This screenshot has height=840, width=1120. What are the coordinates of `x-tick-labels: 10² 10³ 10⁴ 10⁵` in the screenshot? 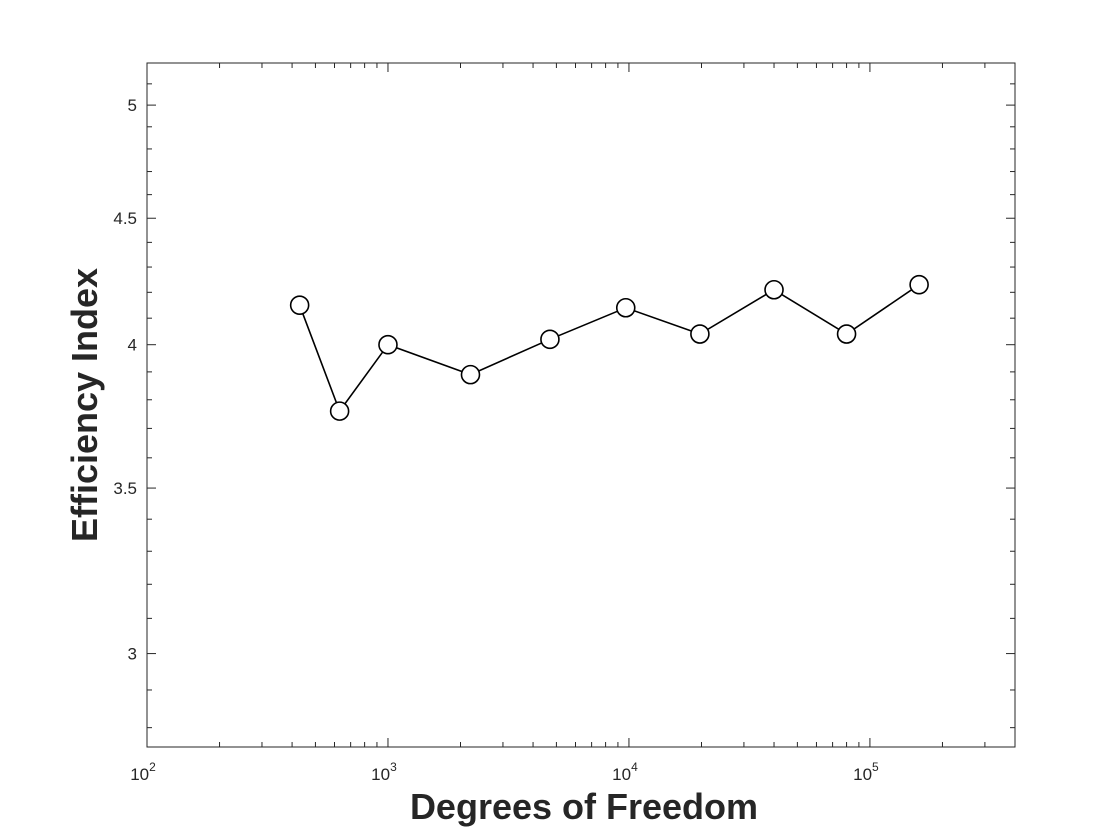 It's located at (504, 772).